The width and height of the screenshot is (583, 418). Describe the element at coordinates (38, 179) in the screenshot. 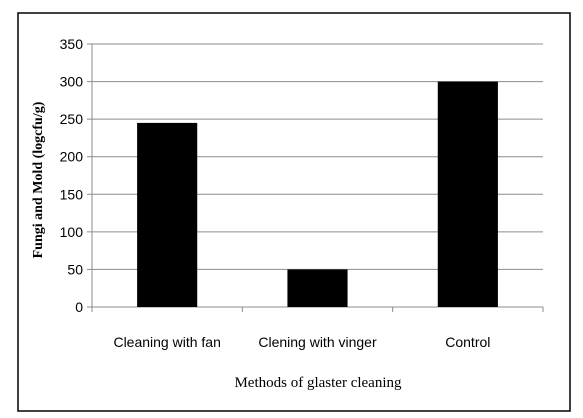

I see `y-axis-title: Fungi and Mold (logcfu/g)` at that location.